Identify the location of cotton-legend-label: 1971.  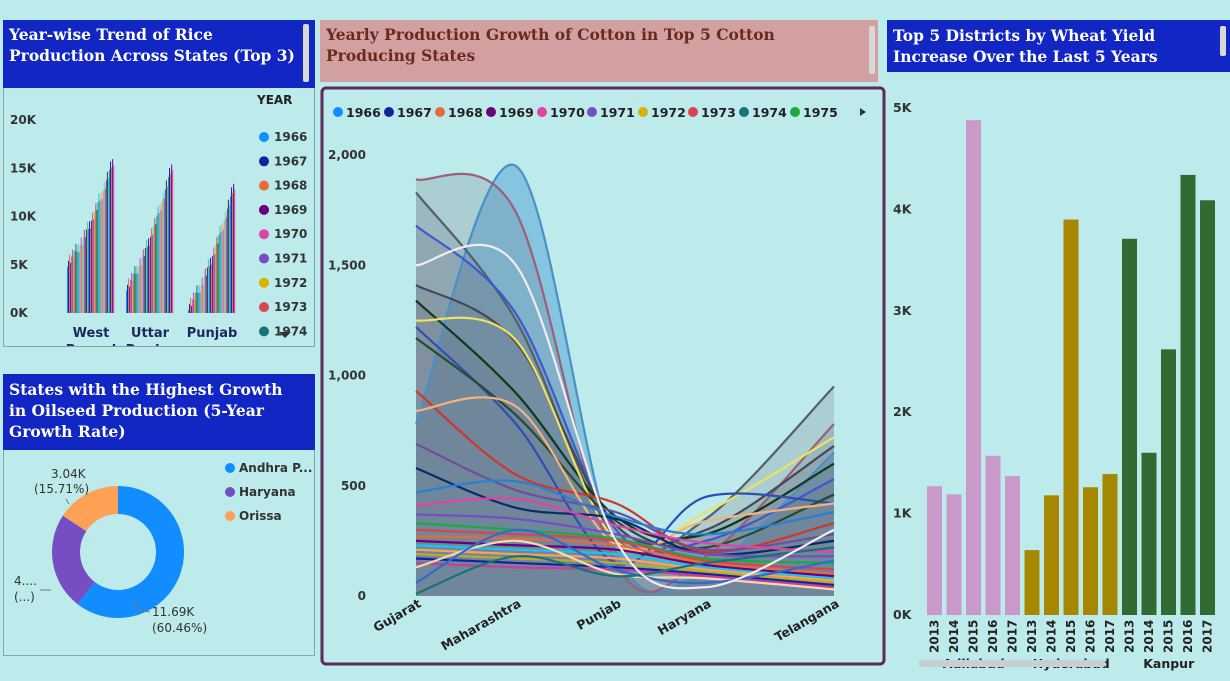
(617, 112).